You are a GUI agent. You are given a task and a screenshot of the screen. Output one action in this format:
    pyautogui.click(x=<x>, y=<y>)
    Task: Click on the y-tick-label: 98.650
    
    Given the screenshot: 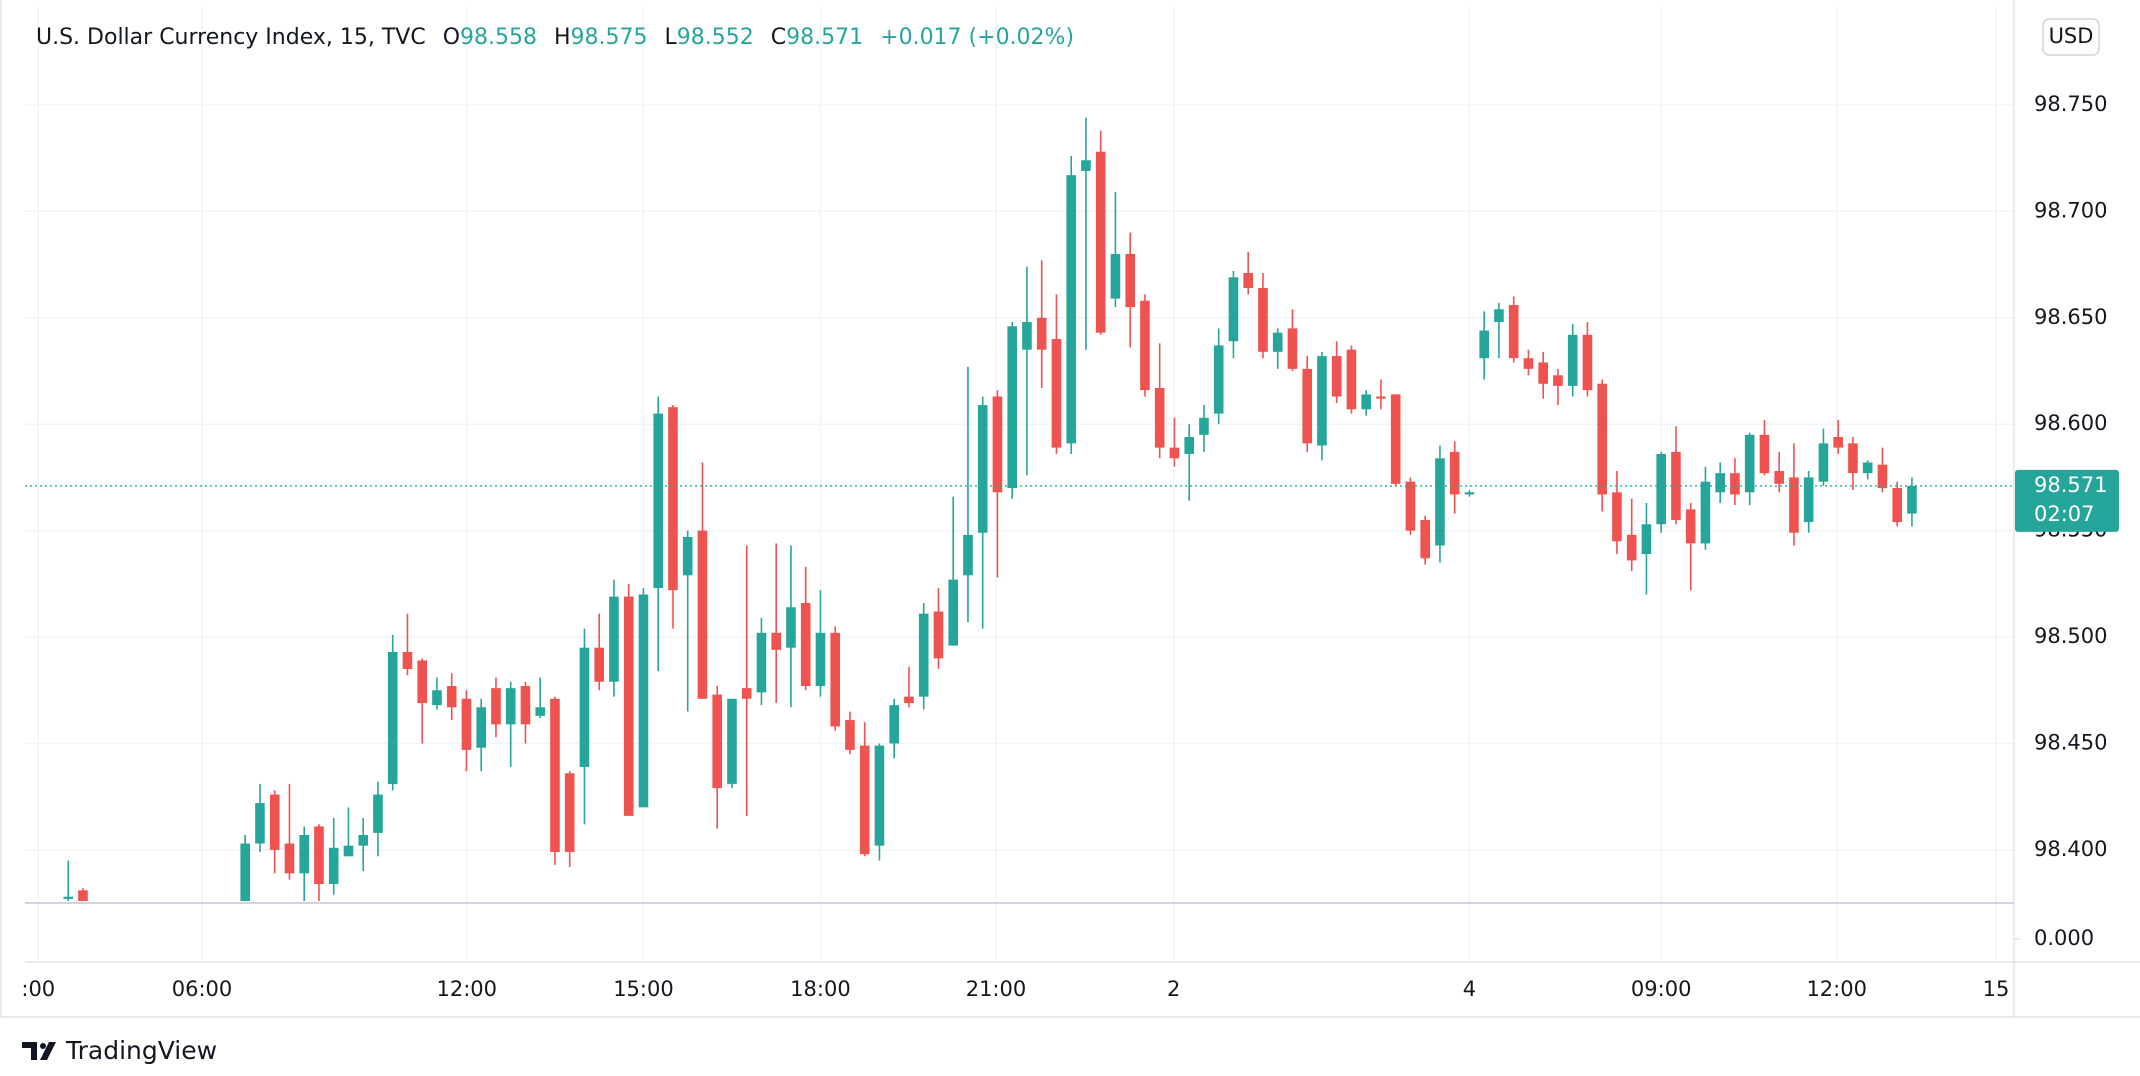 What is the action you would take?
    pyautogui.click(x=2070, y=317)
    